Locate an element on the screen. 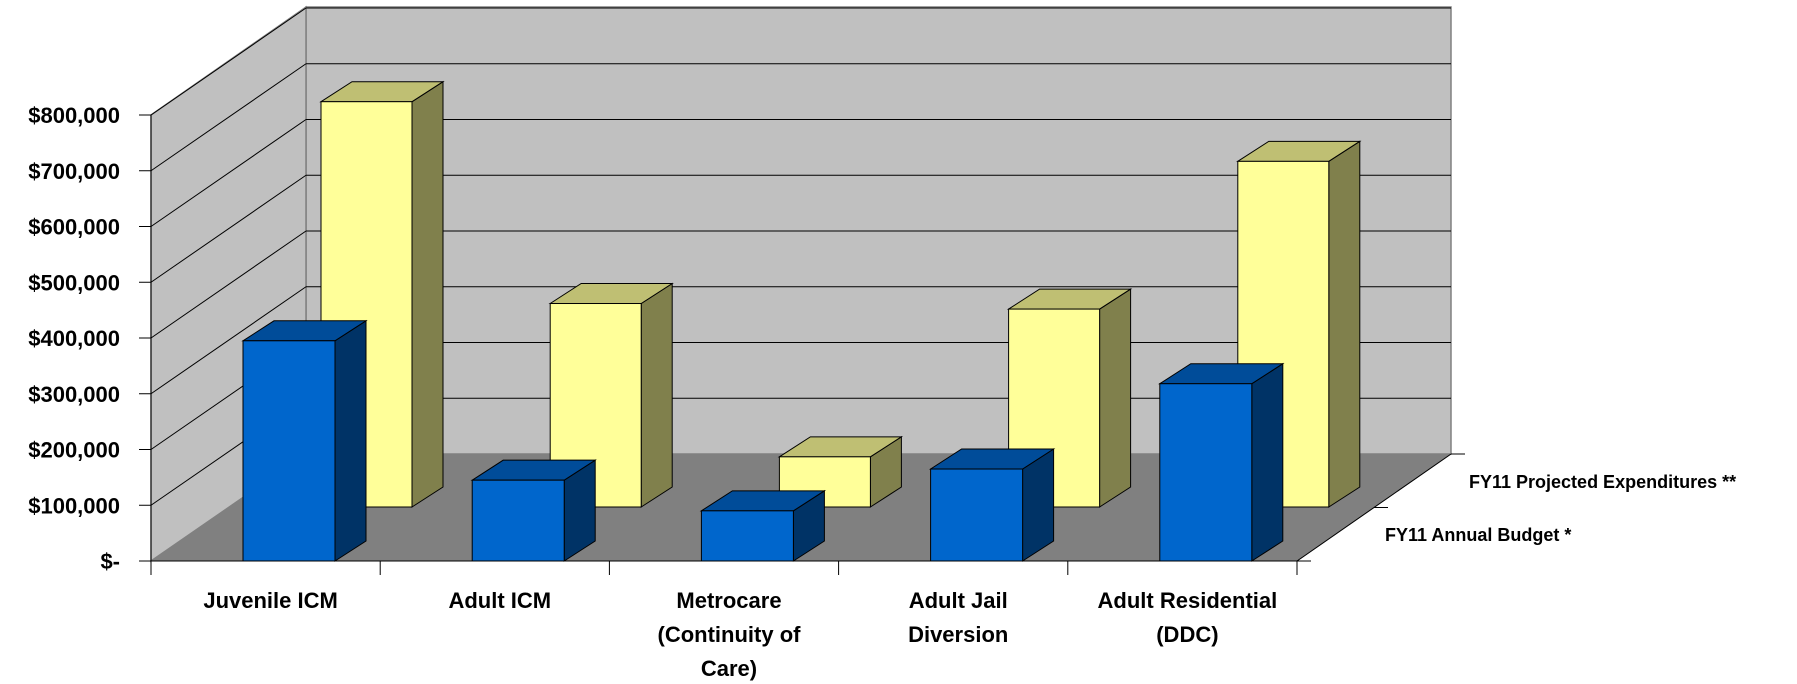  y-tick-label: $100,000 is located at coordinates (74, 505).